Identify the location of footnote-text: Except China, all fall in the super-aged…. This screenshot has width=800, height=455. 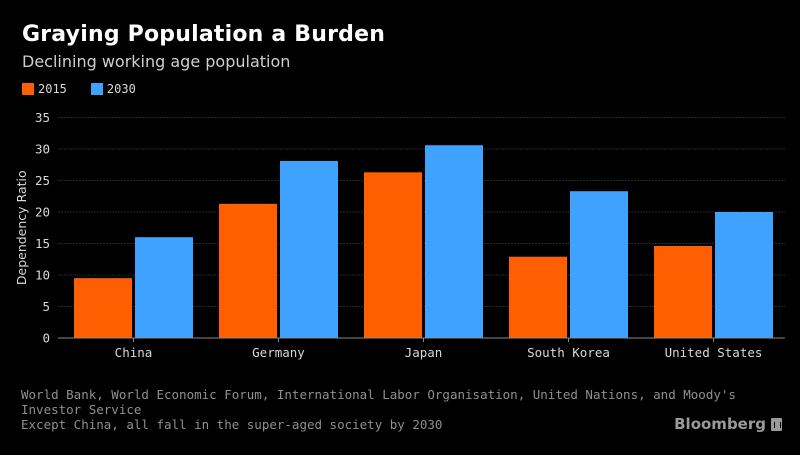
(232, 424).